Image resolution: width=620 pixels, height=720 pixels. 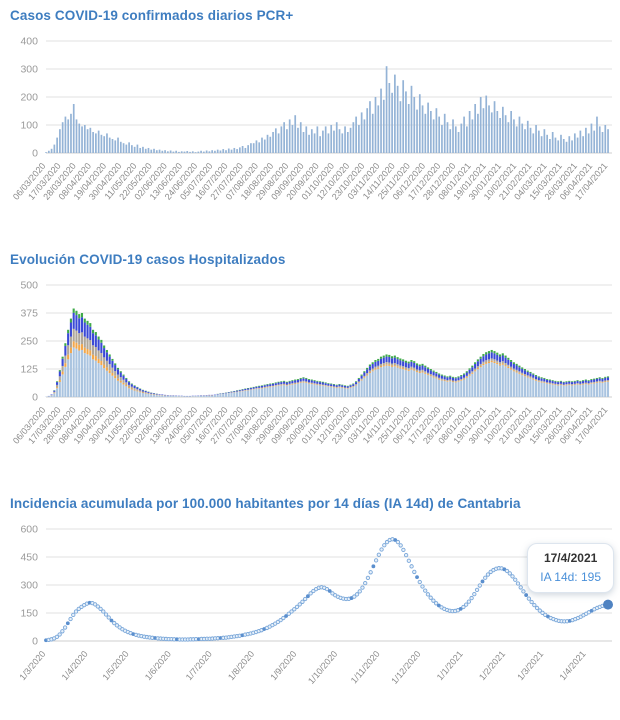 I want to click on svg-text: 1/3/2021, so click(x=530, y=665).